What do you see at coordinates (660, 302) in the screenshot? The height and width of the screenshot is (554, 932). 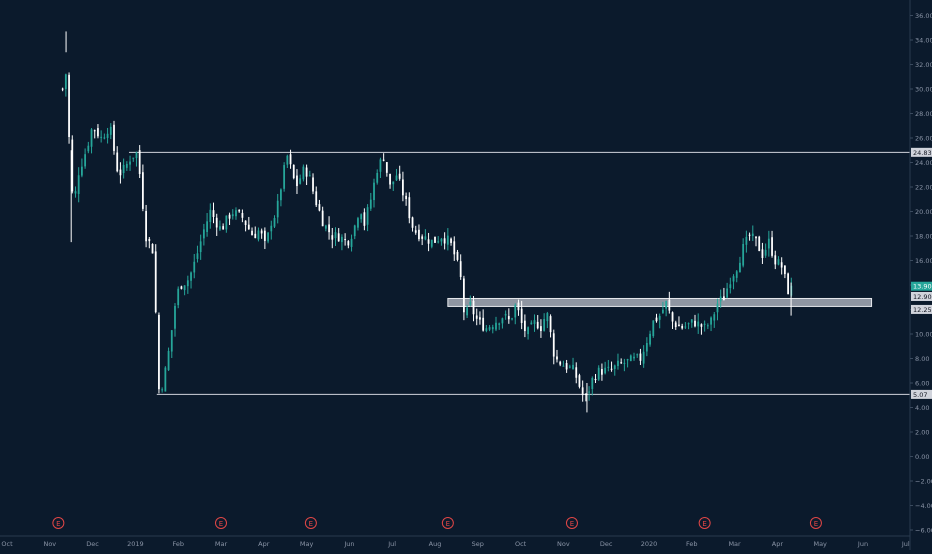 I see `support-zone` at bounding box center [660, 302].